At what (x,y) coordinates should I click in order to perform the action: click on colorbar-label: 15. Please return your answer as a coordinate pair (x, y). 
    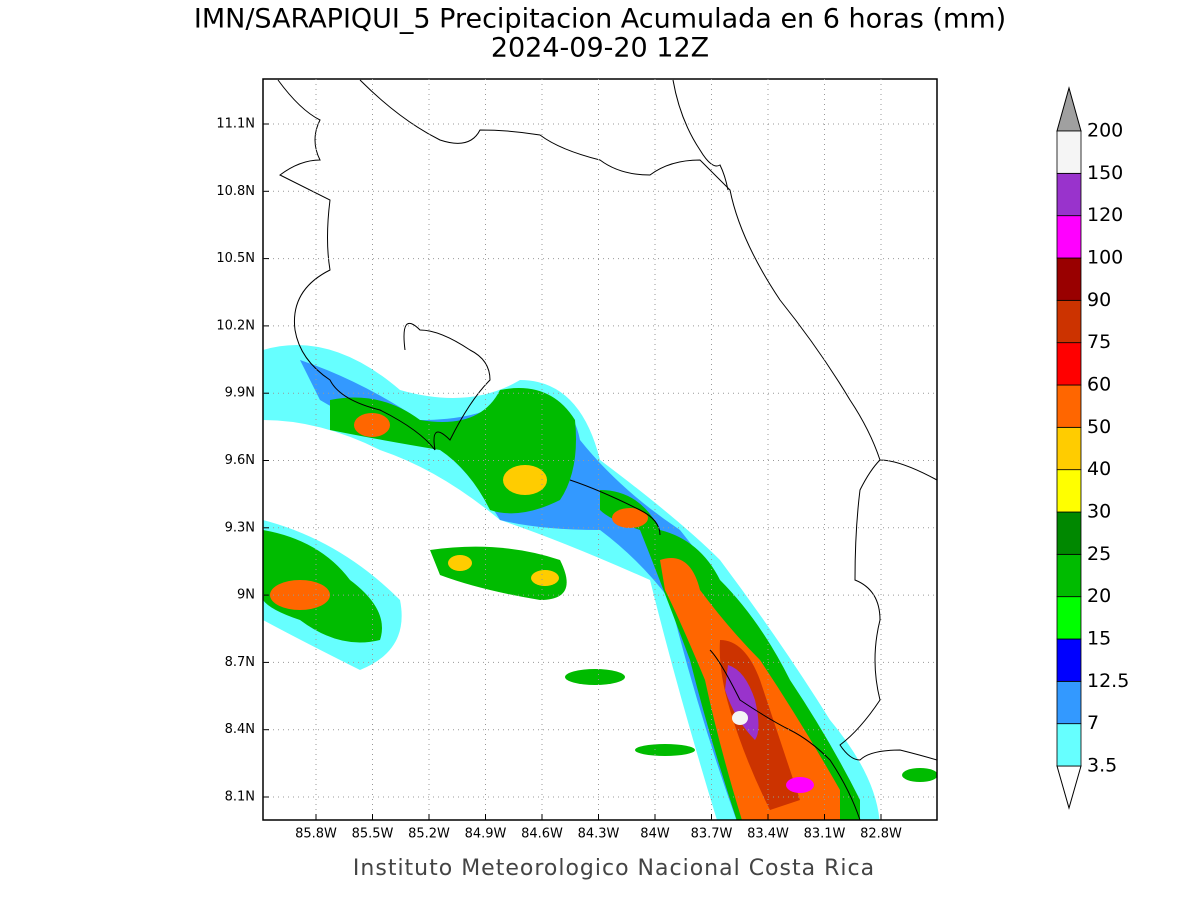
    Looking at the image, I should click on (1099, 639).